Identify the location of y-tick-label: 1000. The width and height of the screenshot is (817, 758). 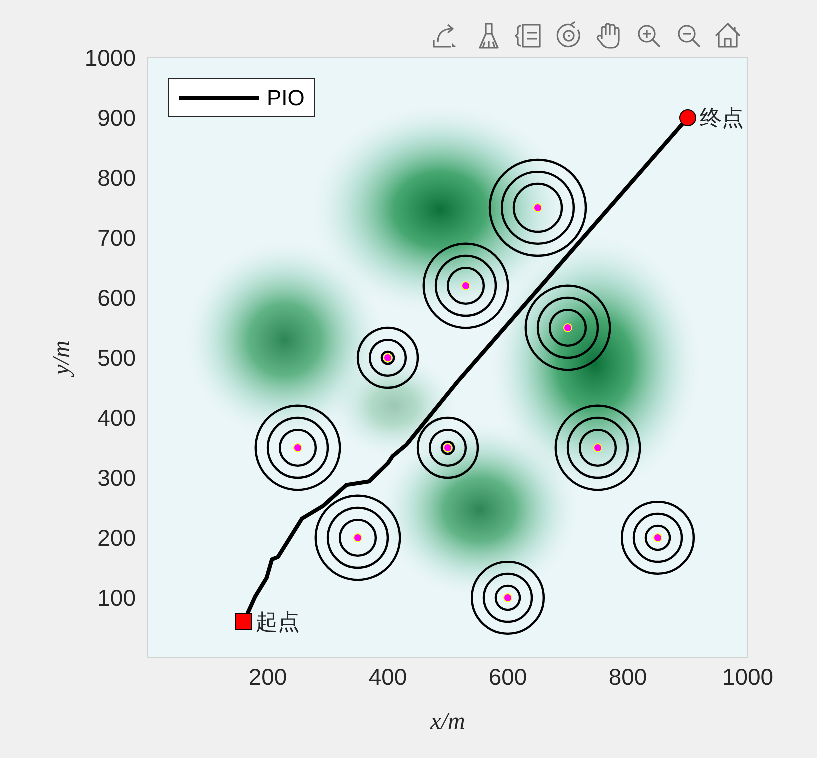
(110, 58).